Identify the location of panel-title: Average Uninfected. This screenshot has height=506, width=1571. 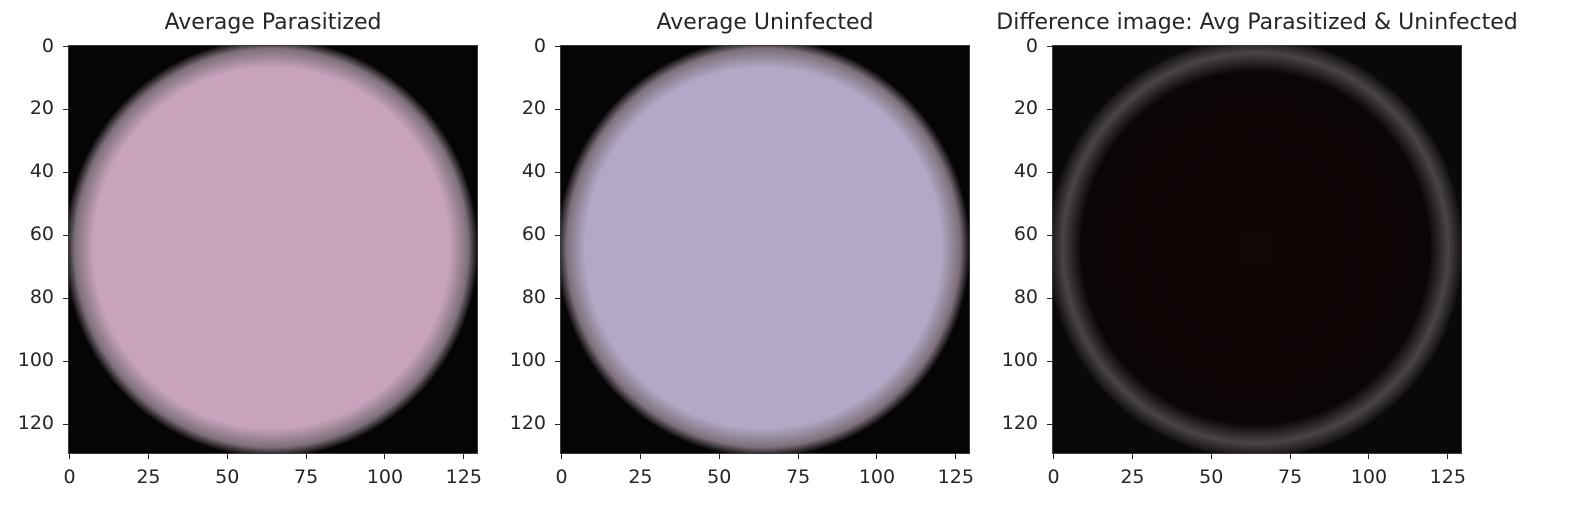
(765, 22).